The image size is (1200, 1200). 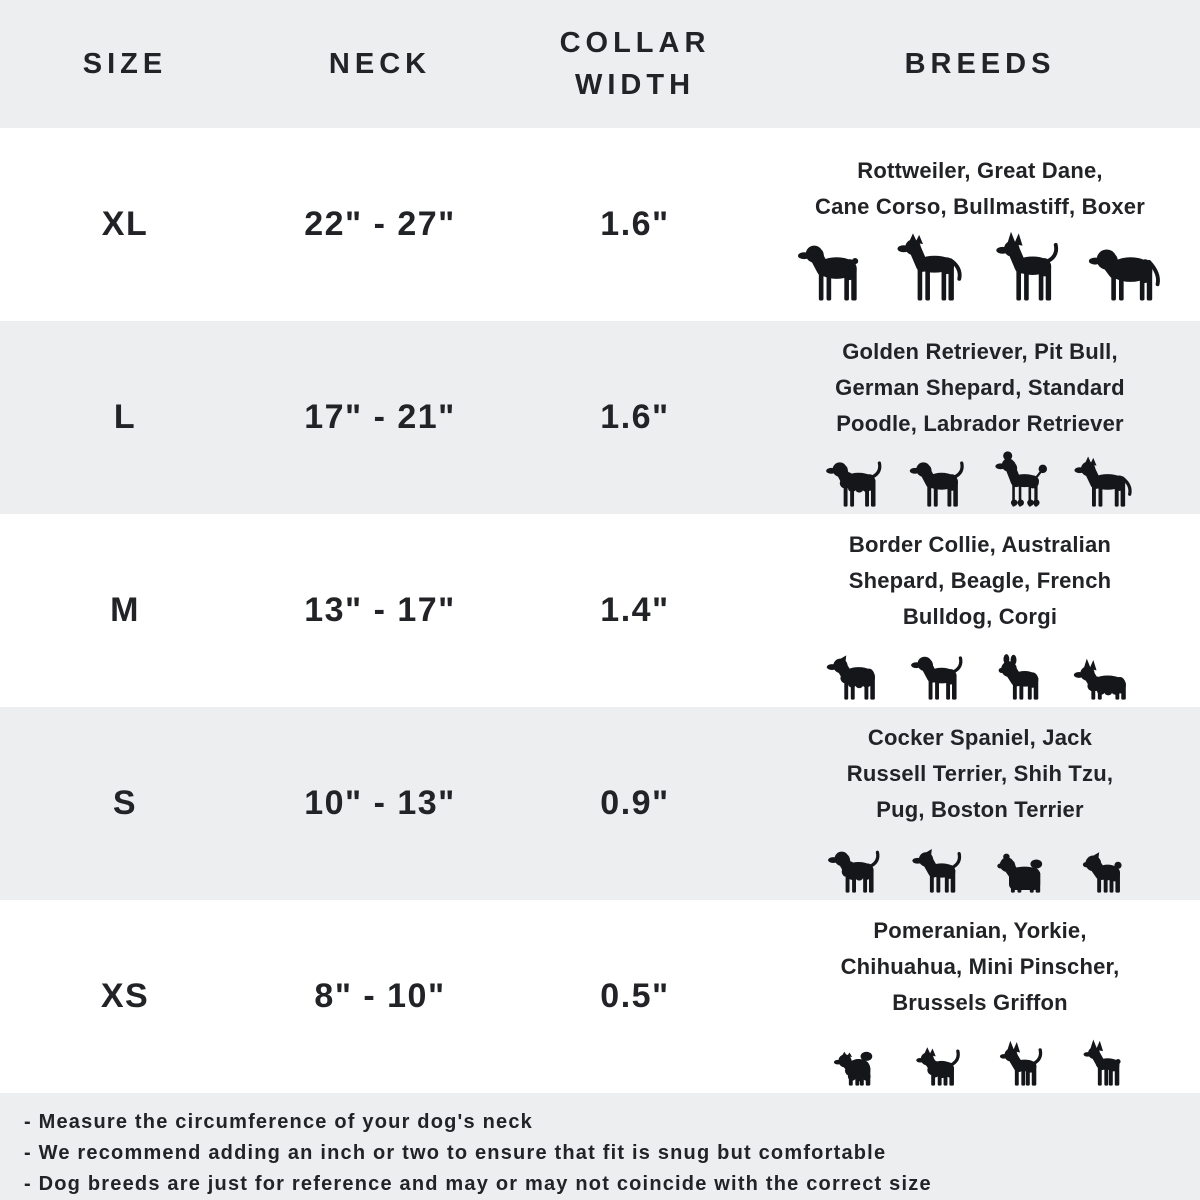 I want to click on cane-corso-icon, so click(x=1029, y=266).